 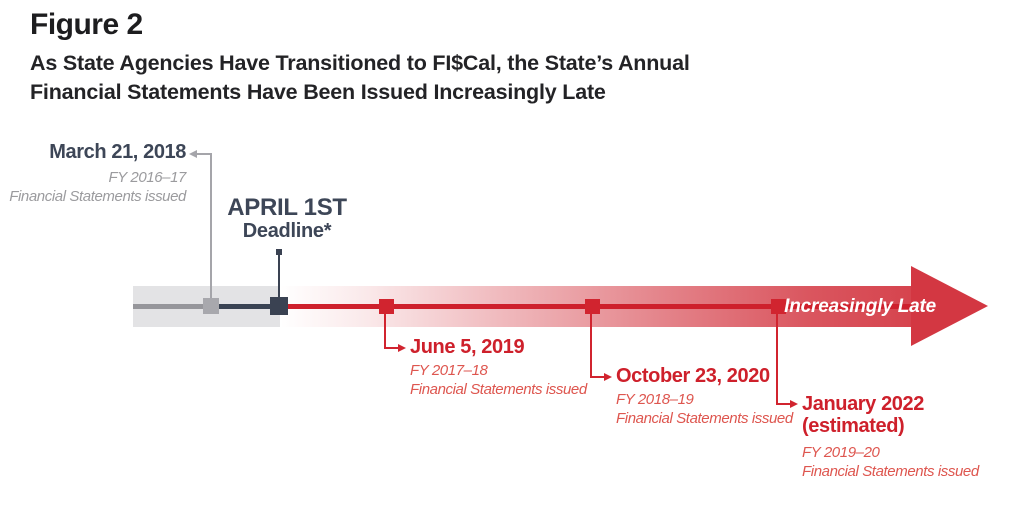 I want to click on connector-june-2019-vertical, so click(x=385, y=331).